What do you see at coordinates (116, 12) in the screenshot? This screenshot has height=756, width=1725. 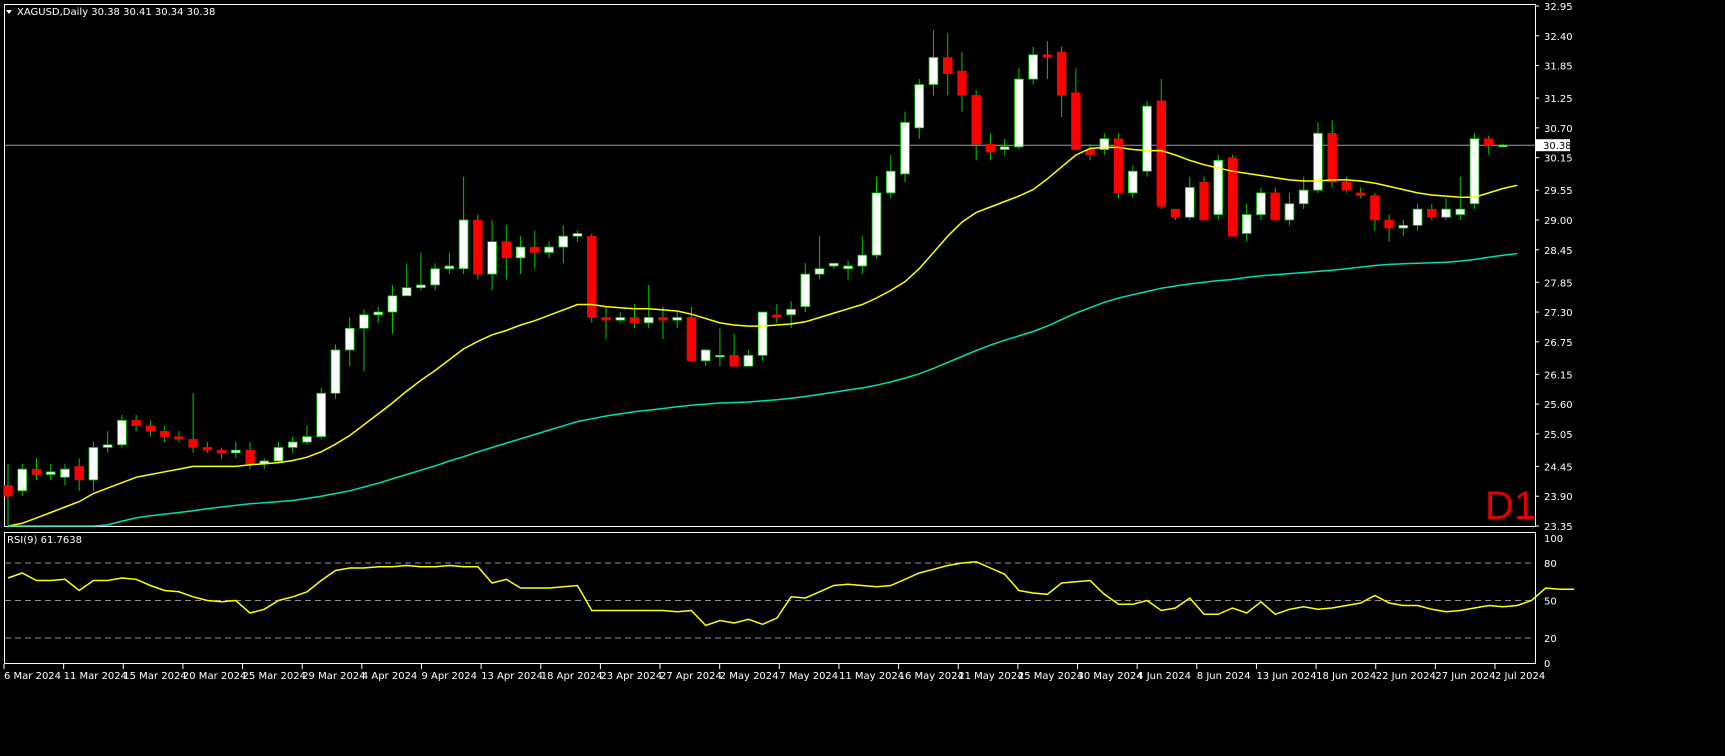 I see `symbol-header: XAGUSD,Daily 30.38 30.41 30.34 30.38` at bounding box center [116, 12].